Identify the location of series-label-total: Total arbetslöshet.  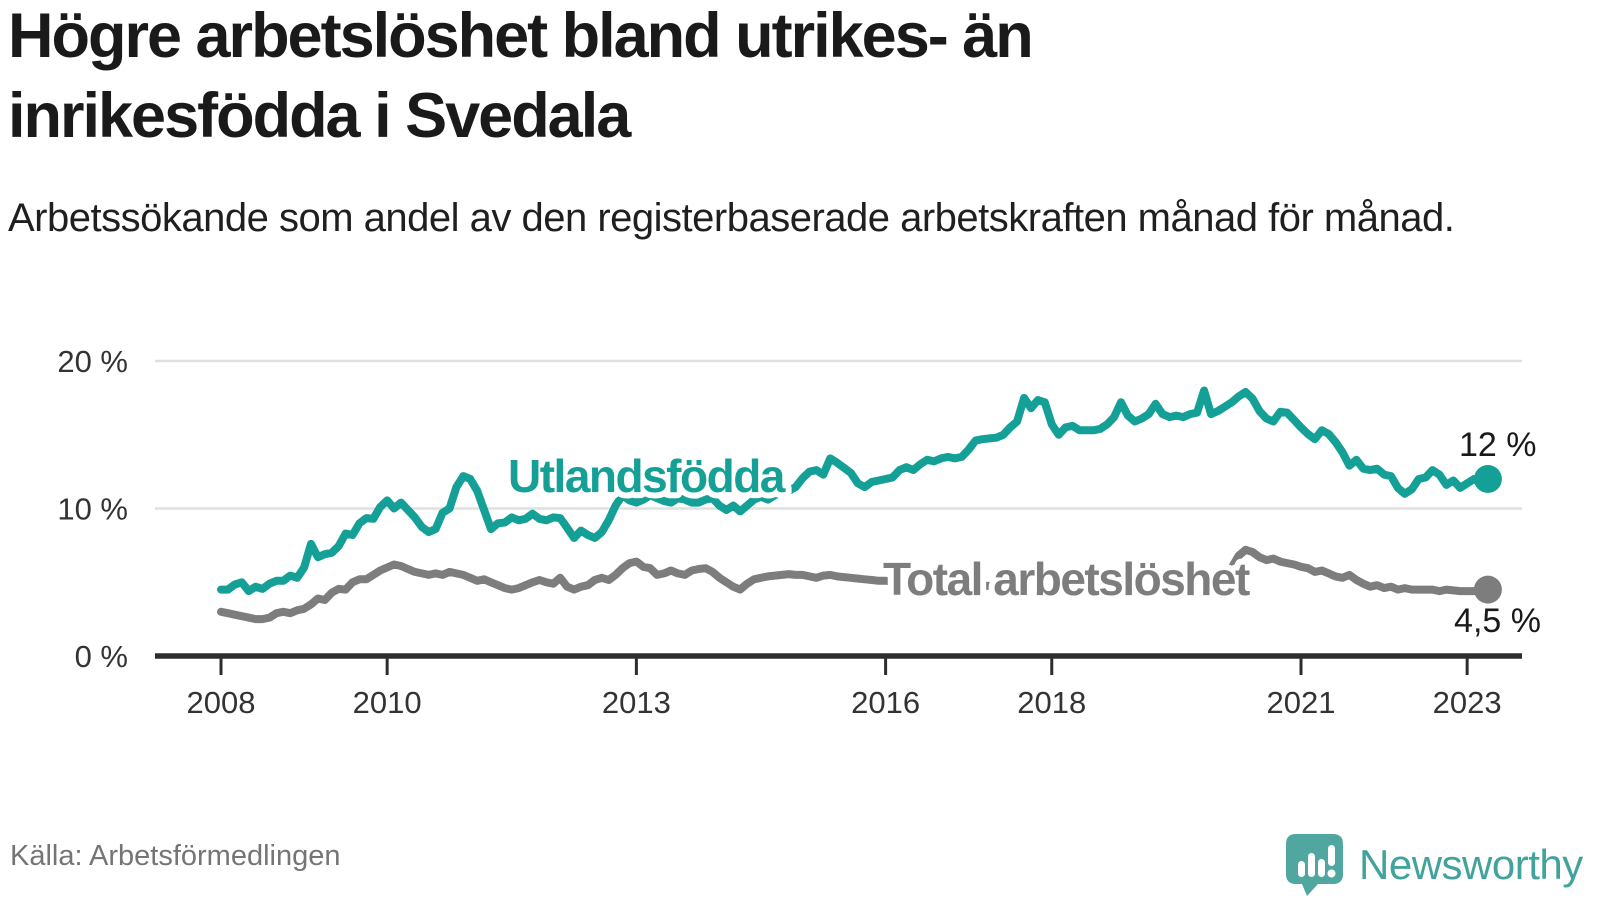
(1066, 579).